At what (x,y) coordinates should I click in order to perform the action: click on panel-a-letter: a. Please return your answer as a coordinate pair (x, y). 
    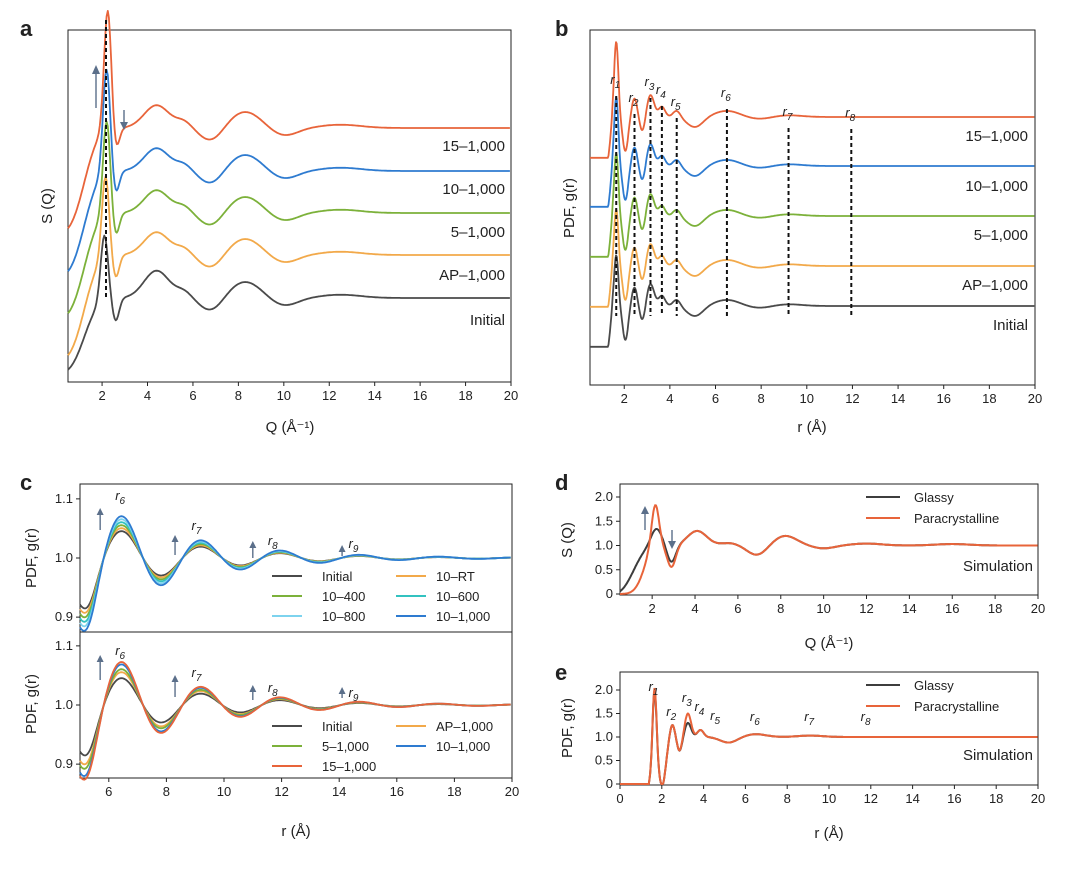
    Looking at the image, I should click on (26, 28).